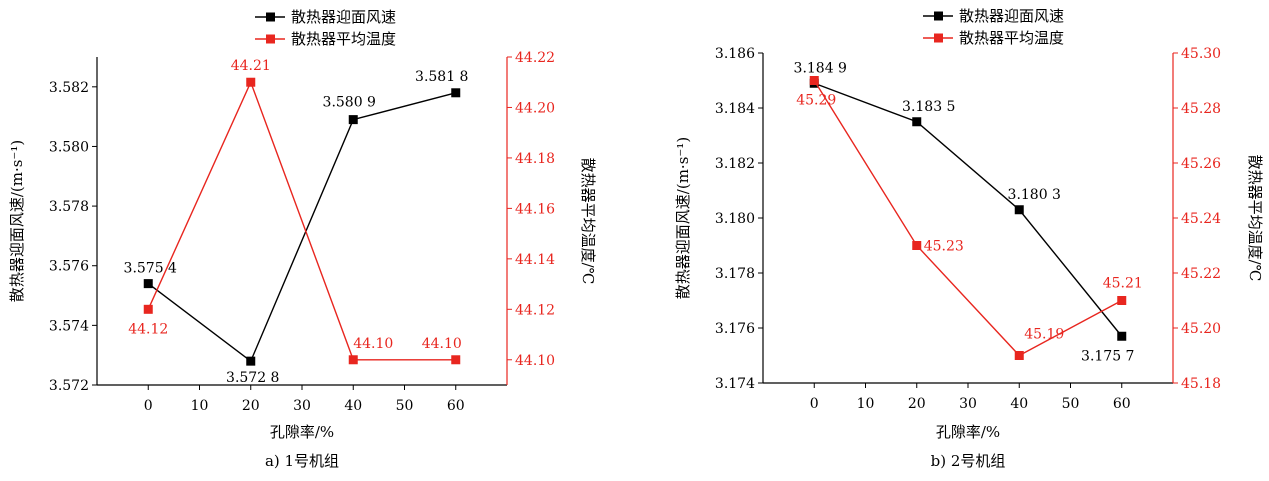 This screenshot has height=481, width=1269. I want to click on y-right-tick-label: 45.20, so click(1201, 329).